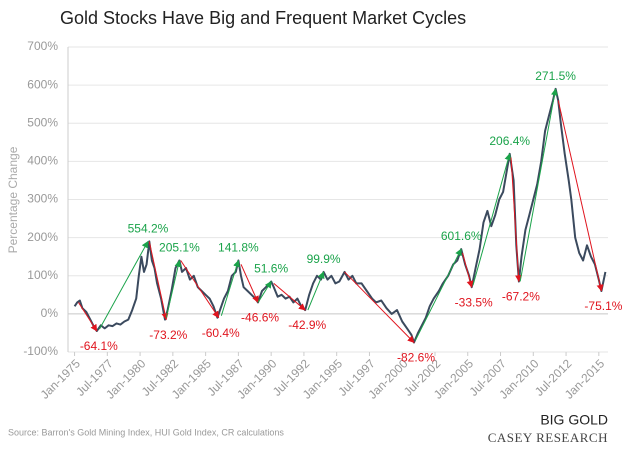 The image size is (624, 449). Describe the element at coordinates (50, 313) in the screenshot. I see `y-tick-label: 0%` at that location.